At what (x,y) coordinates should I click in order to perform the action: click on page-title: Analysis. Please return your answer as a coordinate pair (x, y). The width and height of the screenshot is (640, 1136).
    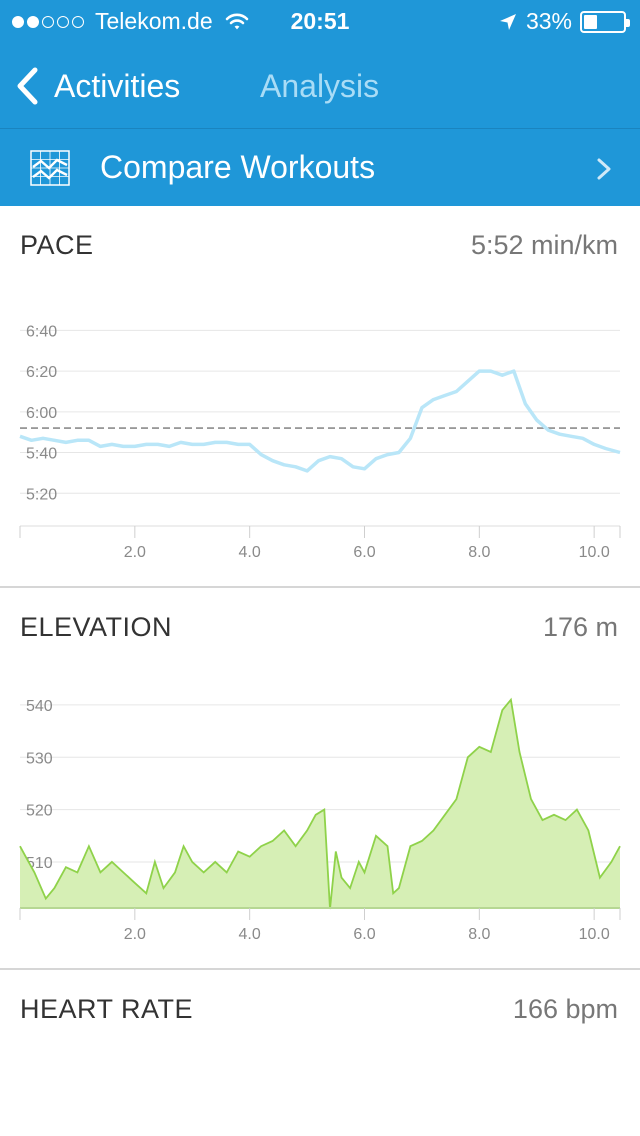
    Looking at the image, I should click on (320, 86).